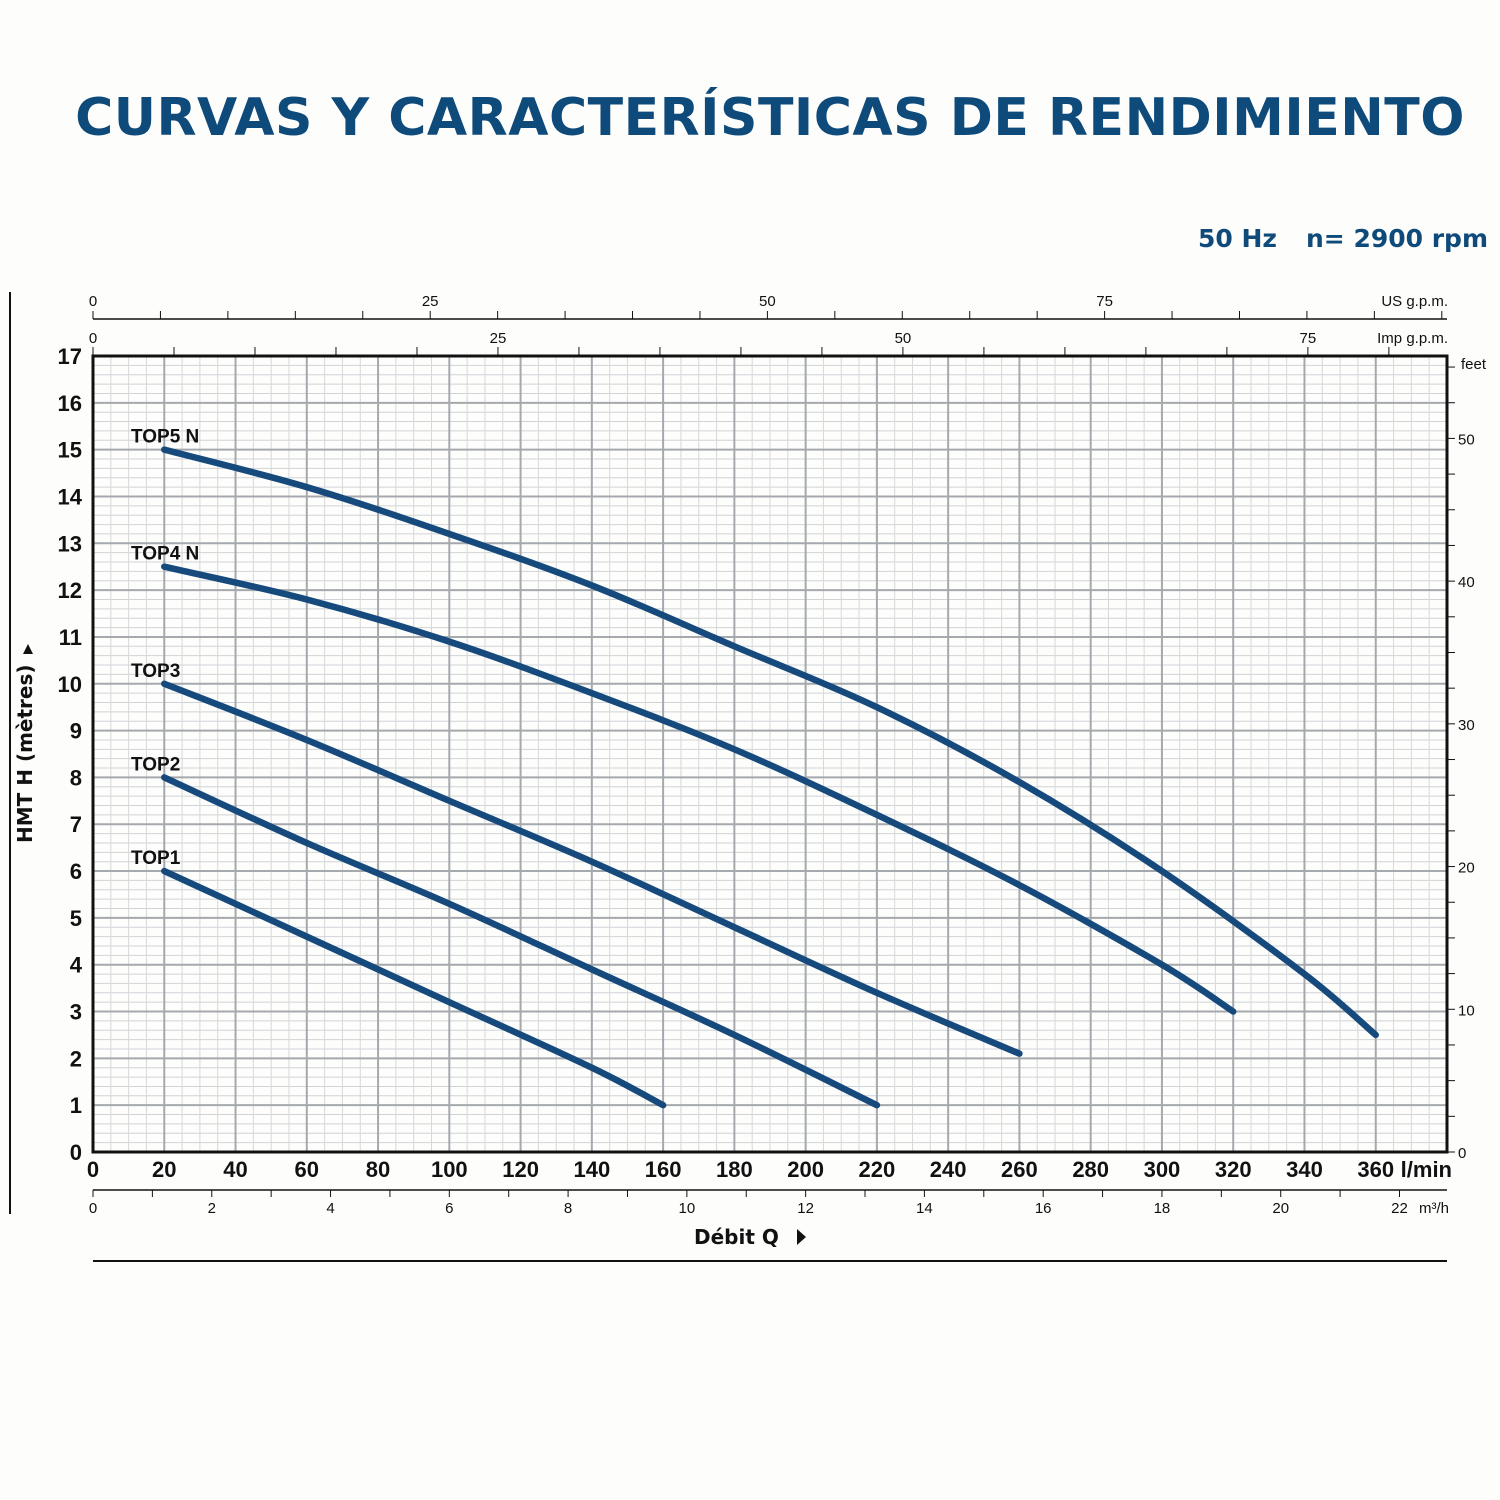 The height and width of the screenshot is (1500, 1500). What do you see at coordinates (449, 1169) in the screenshot?
I see `x-tick-label: 100` at bounding box center [449, 1169].